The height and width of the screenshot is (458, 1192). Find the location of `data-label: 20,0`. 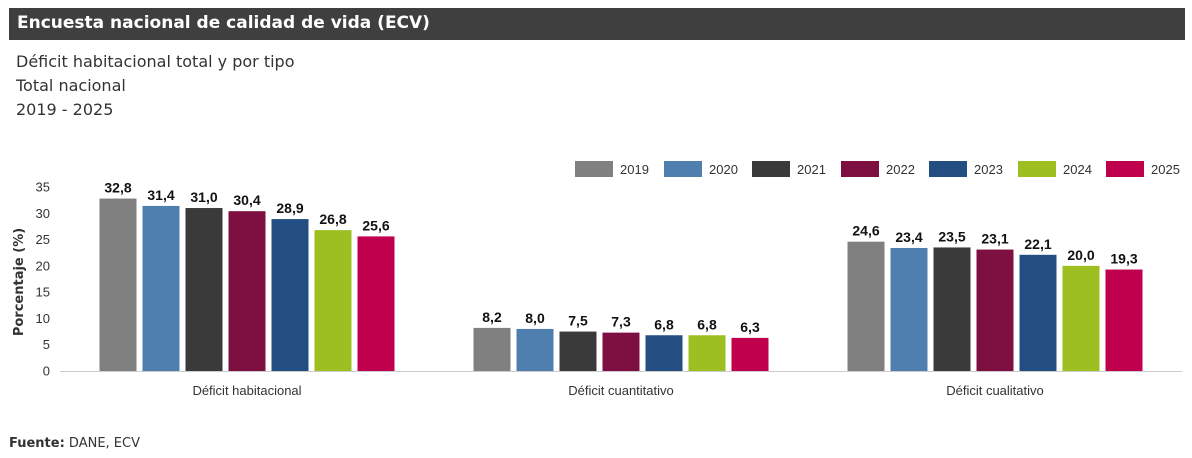

data-label: 20,0 is located at coordinates (1080, 255).